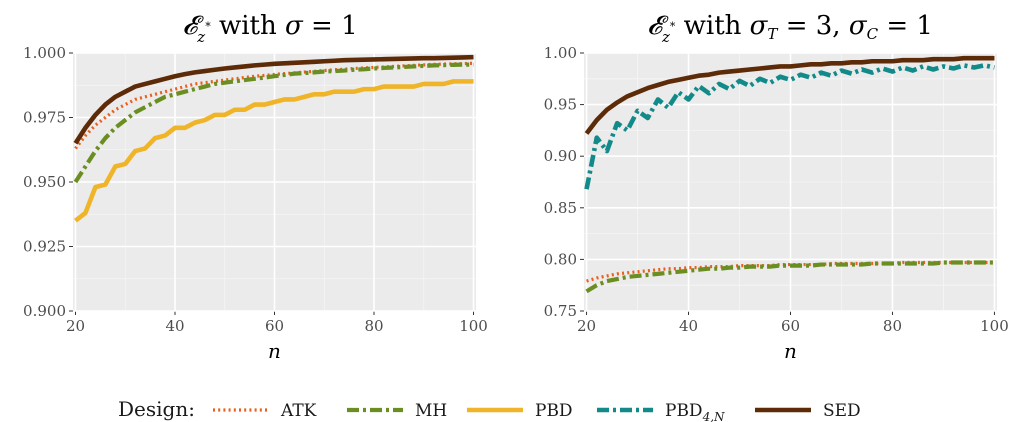 This screenshot has height=422, width=1010. What do you see at coordinates (560, 208) in the screenshot?
I see `y-tick-label: 0.85` at bounding box center [560, 208].